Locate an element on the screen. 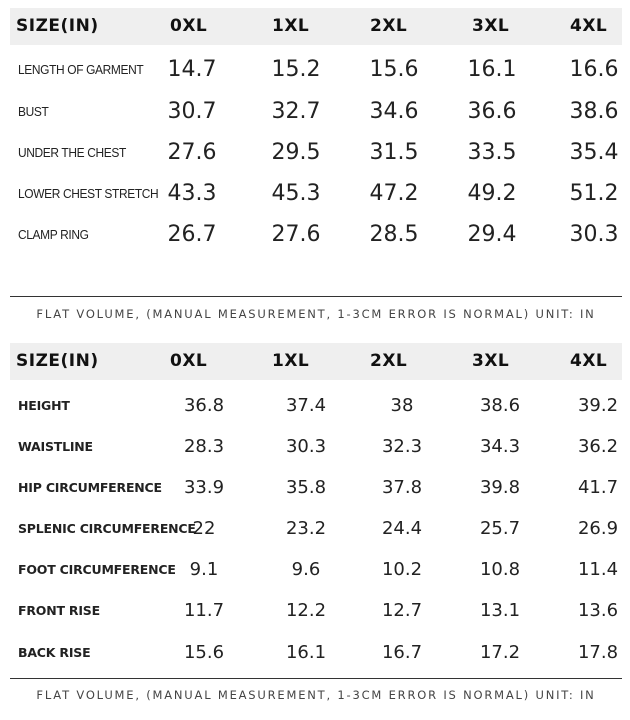 This screenshot has height=720, width=630. row-label: LOWER CHEST STRETCH is located at coordinates (88, 193).